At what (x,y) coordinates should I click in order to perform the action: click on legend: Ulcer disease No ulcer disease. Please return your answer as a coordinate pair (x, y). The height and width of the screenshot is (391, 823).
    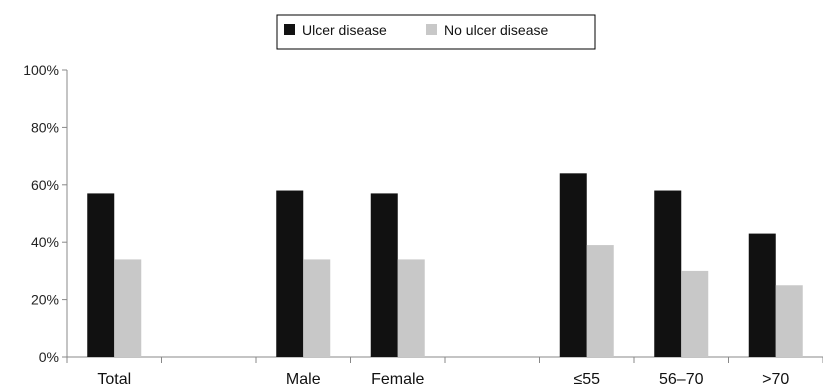
    Looking at the image, I should click on (436, 32).